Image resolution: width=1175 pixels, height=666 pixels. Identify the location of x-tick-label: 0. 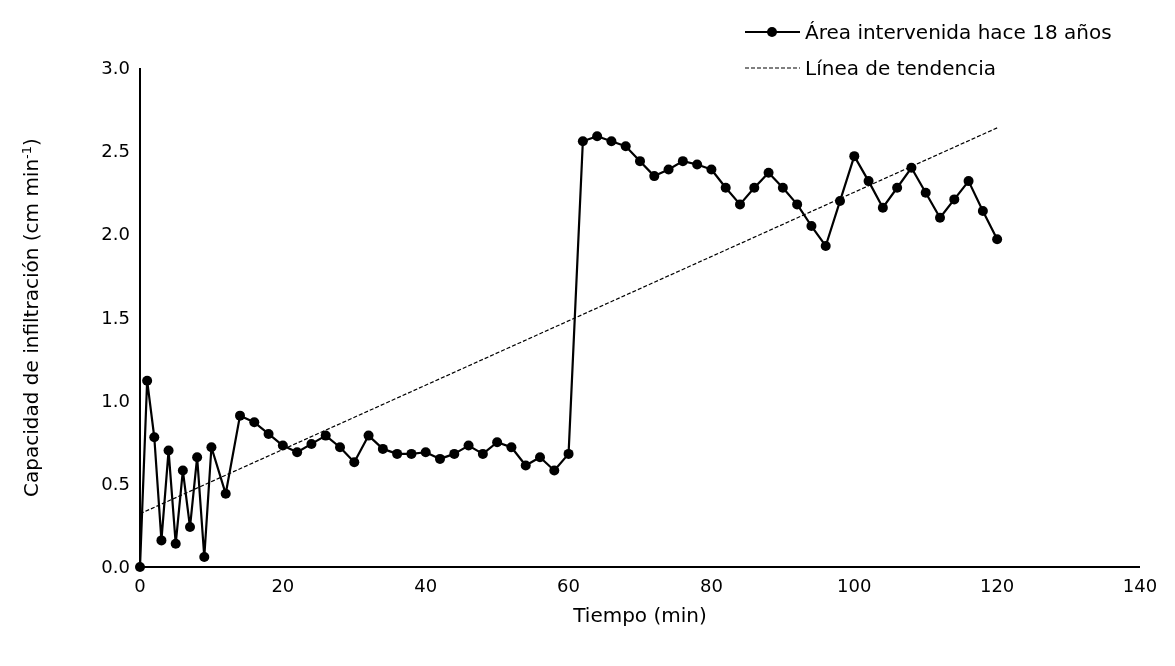
(140, 585).